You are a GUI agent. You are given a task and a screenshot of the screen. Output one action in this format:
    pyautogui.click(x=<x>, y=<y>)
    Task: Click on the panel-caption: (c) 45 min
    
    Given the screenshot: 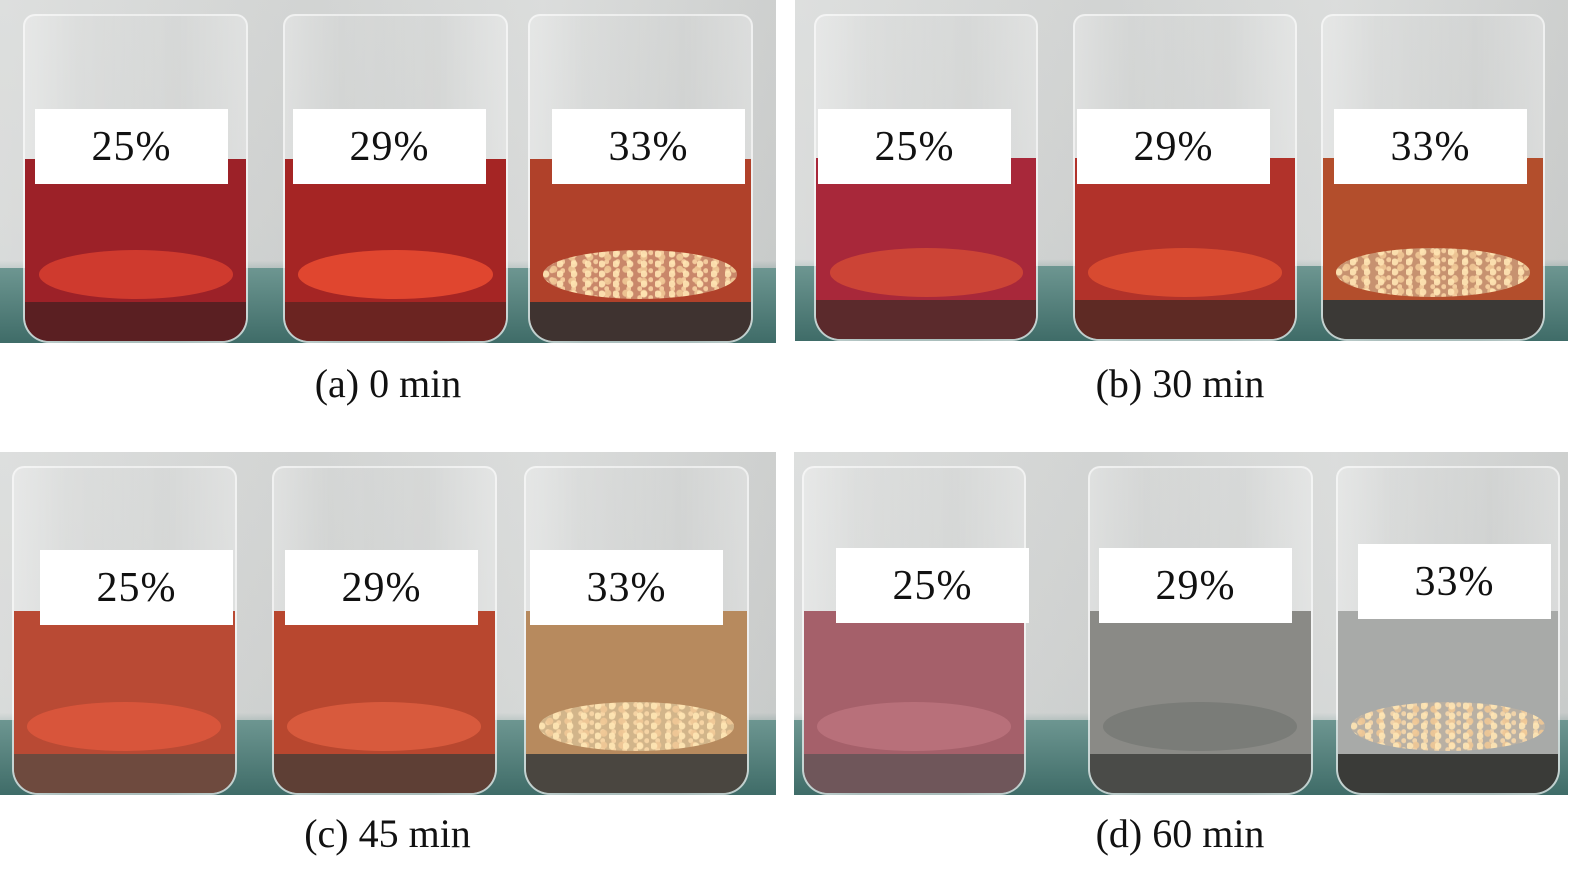 What is the action you would take?
    pyautogui.click(x=387, y=833)
    